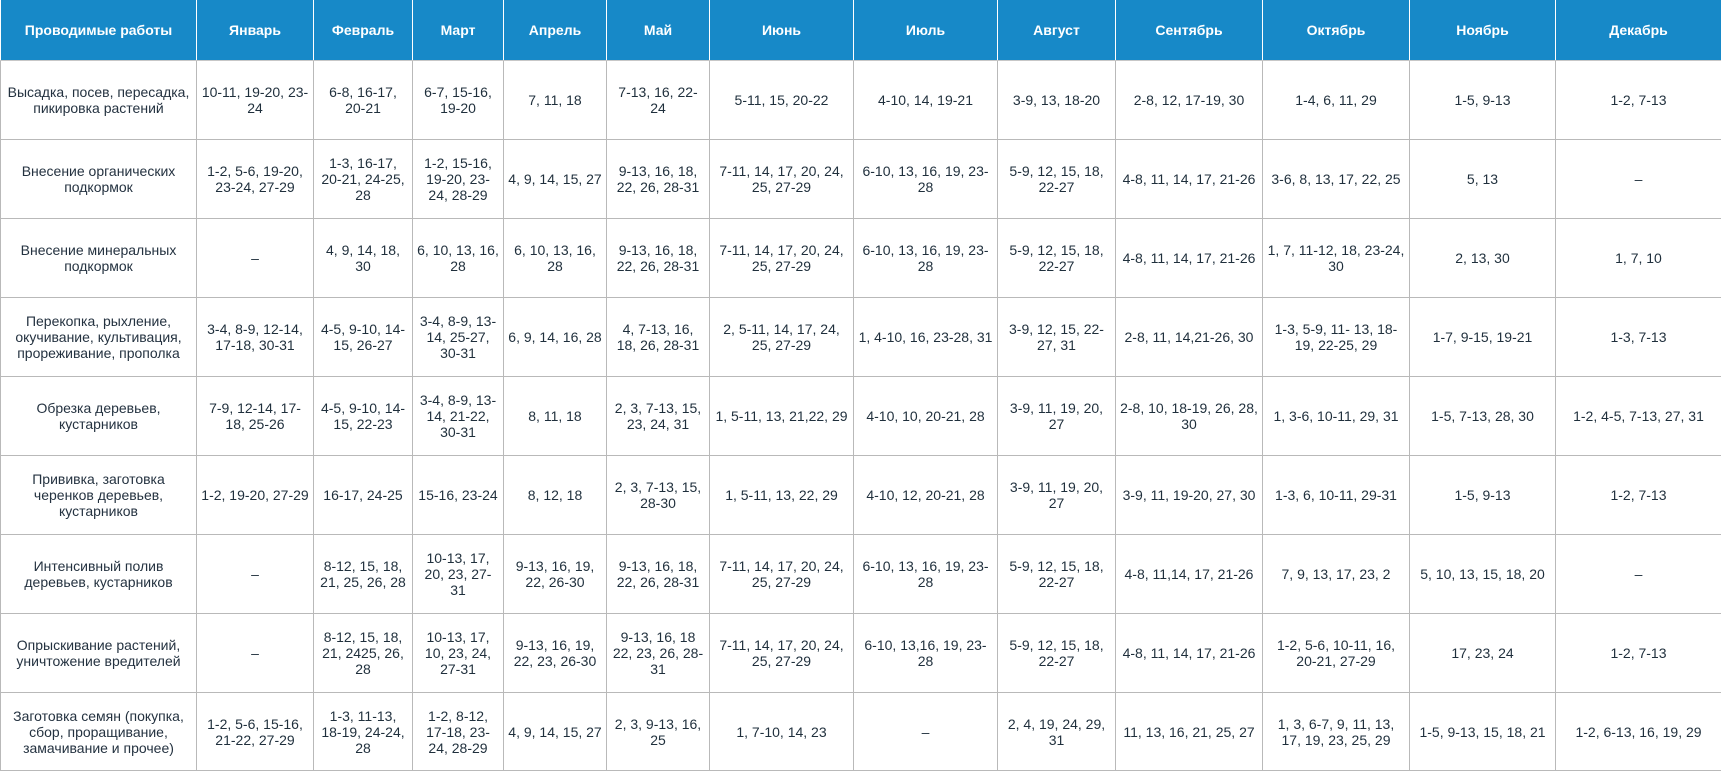  Describe the element at coordinates (1189, 732) in the screenshot. I see `dates-cell: 11, 13, 16, 21, 25, 27` at that location.